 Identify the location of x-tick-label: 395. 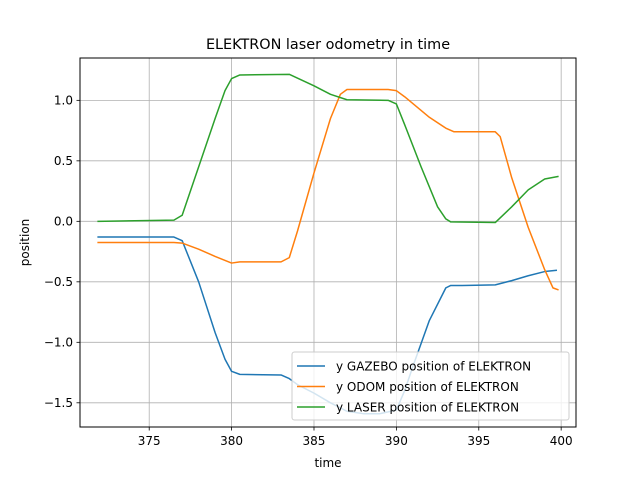
(478, 441).